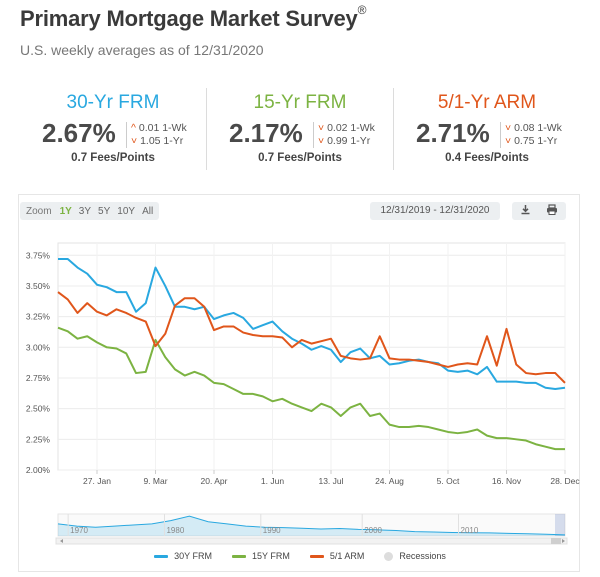 The width and height of the screenshot is (600, 577). What do you see at coordinates (300, 556) in the screenshot?
I see `chart-legend: 30Y FRM 15Y FRM 5/1 ARM Recessions` at bounding box center [300, 556].